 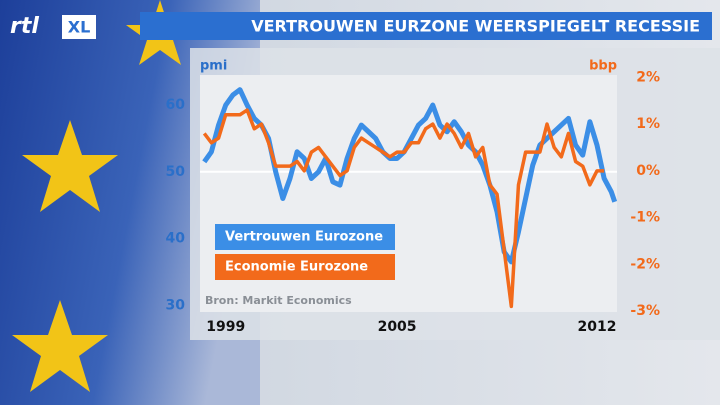 I want to click on logo: rtl, so click(x=24, y=26).